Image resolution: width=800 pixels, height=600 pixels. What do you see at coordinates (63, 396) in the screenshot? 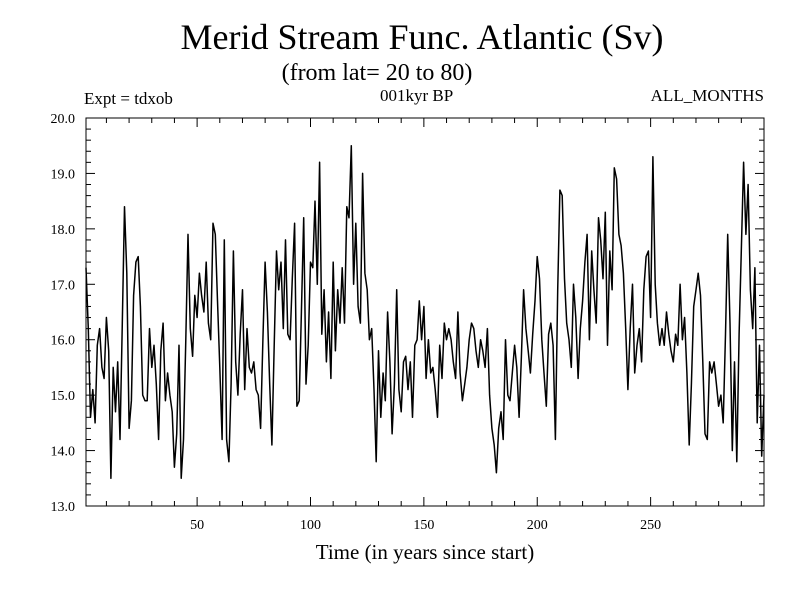
I see `y-tick-label: 15.0` at bounding box center [63, 396].